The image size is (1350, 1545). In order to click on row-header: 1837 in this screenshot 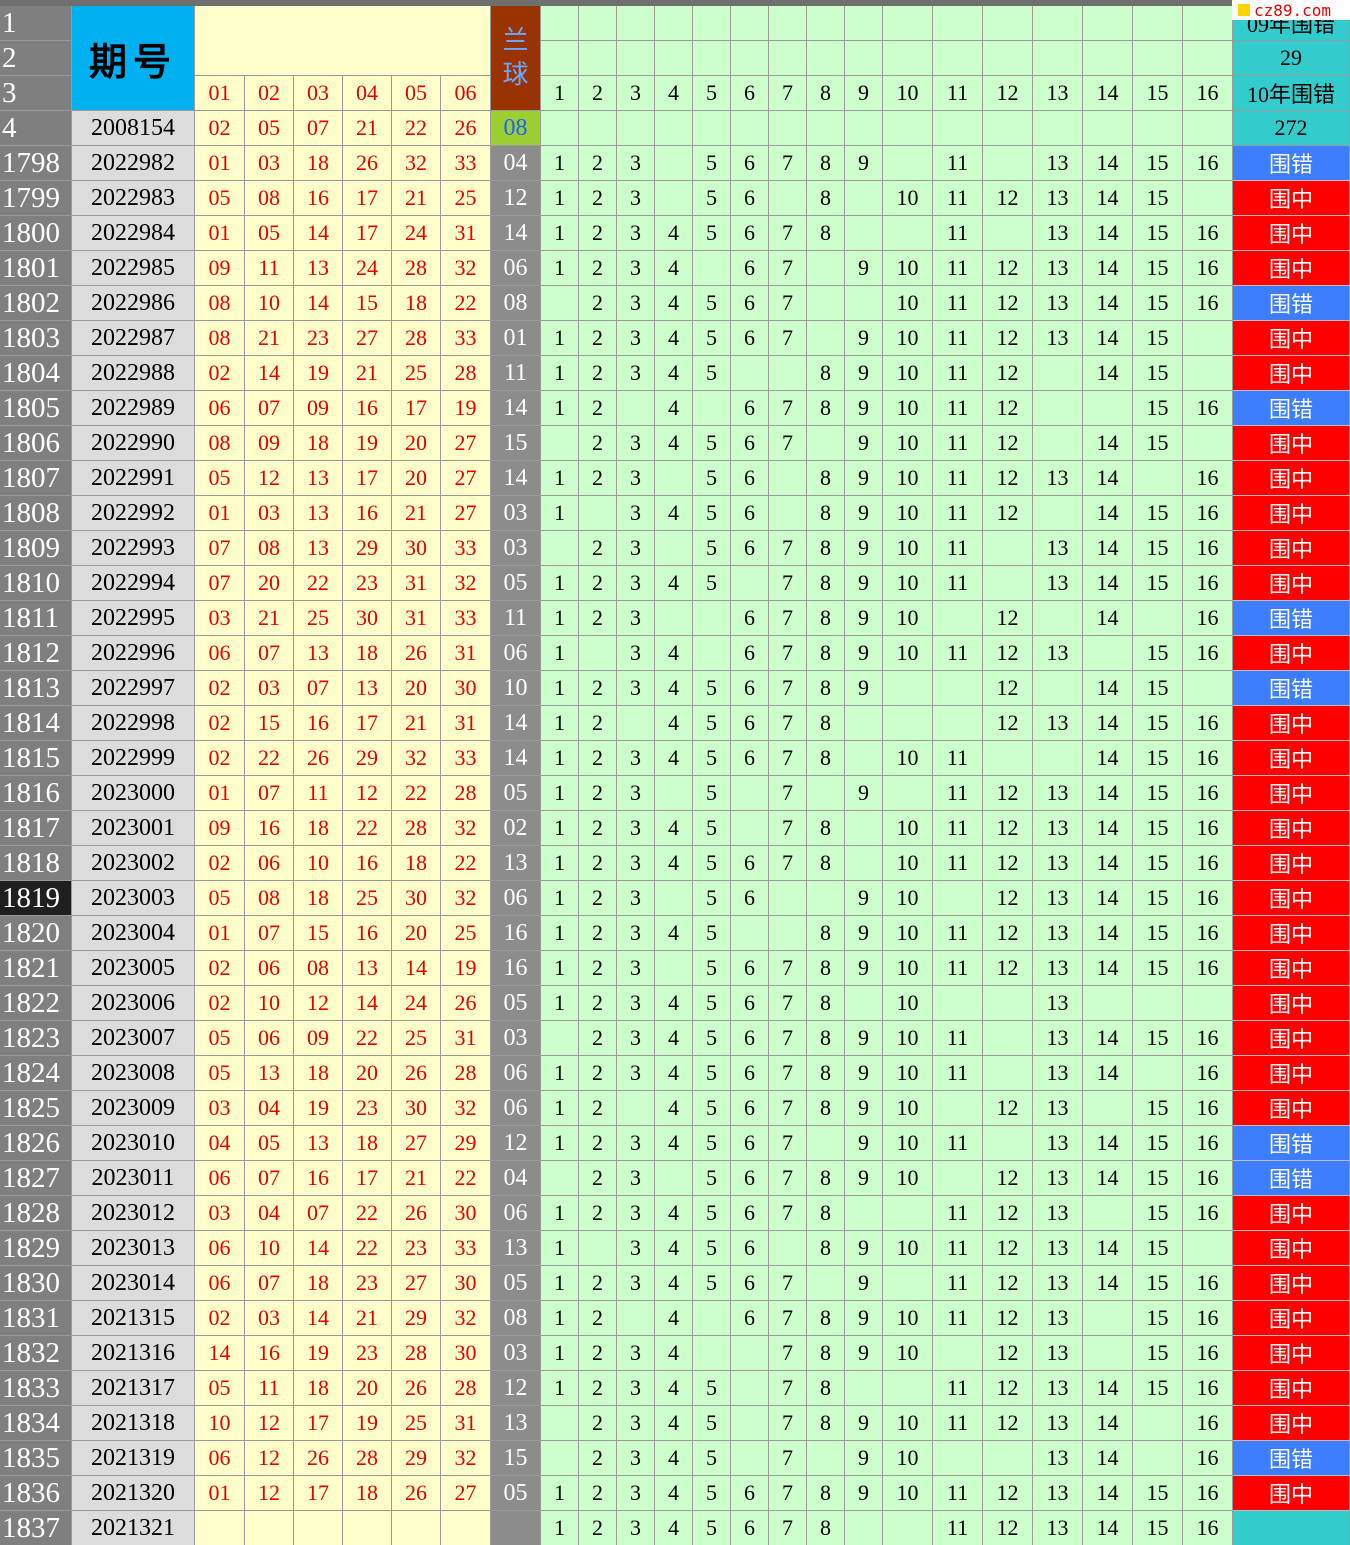, I will do `click(36, 1528)`.